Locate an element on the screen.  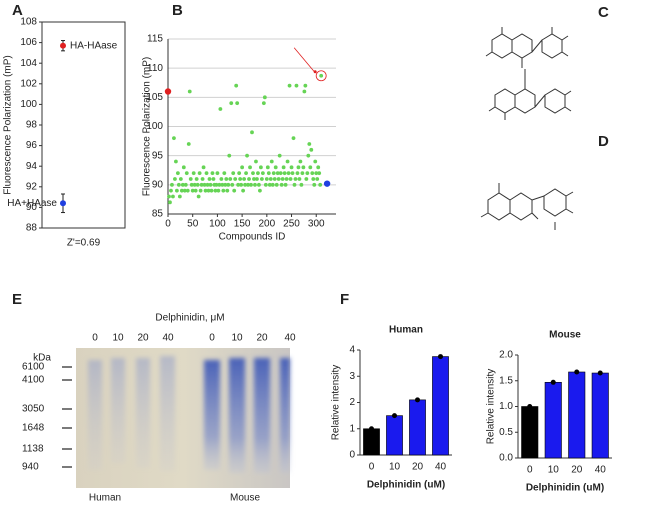
x-axis-label: Compounds ID is located at coordinates (252, 237).